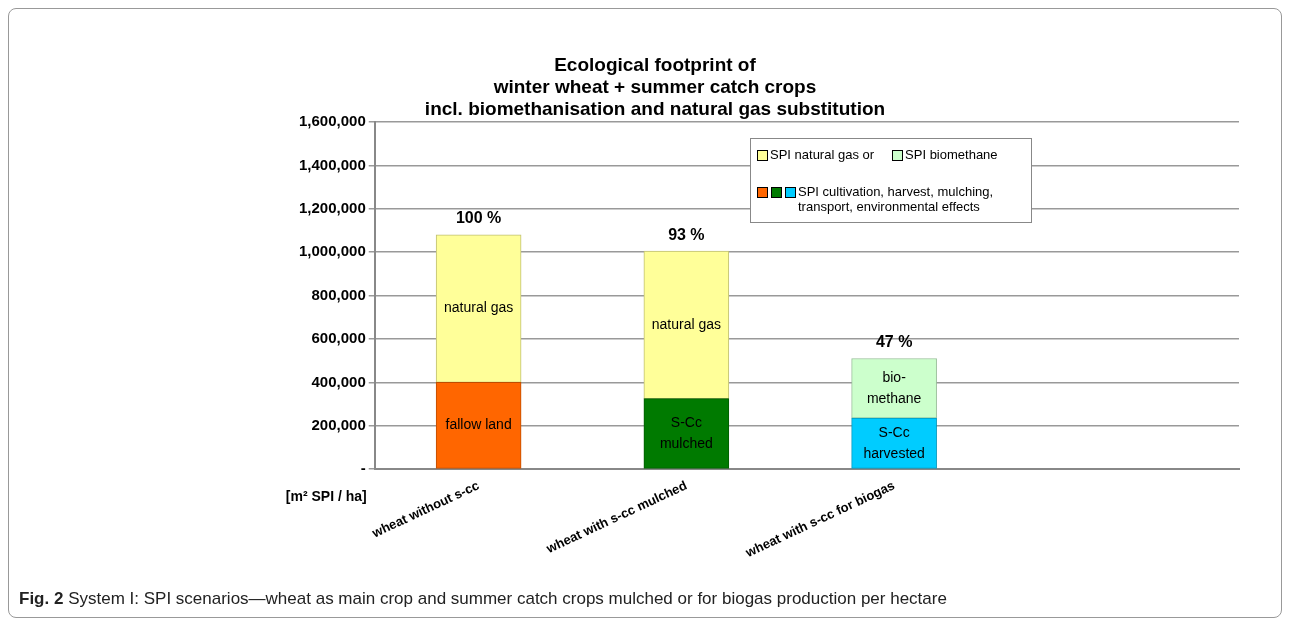 Image resolution: width=1290 pixels, height=628 pixels. Describe the element at coordinates (332, 164) in the screenshot. I see `y-tick-label: 1,400,000` at that location.